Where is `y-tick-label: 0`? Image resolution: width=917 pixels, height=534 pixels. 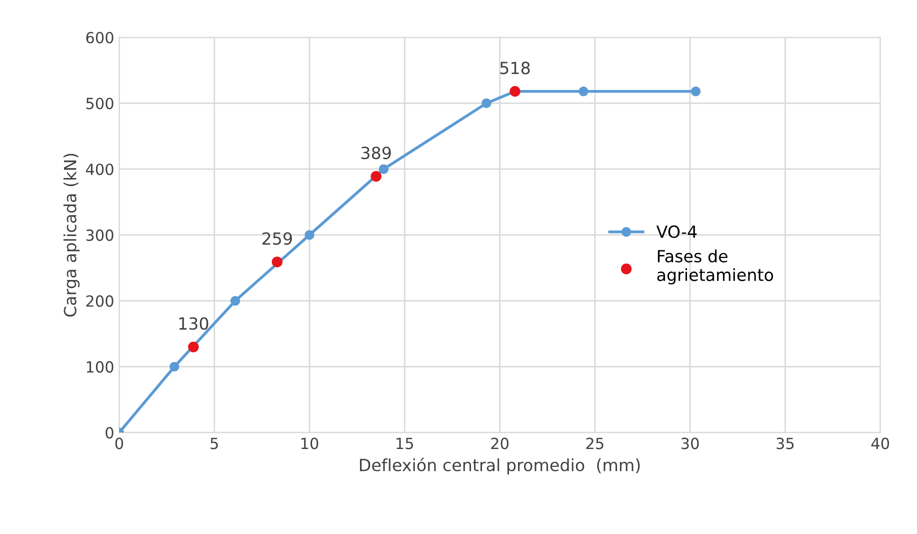 y-tick-label: 0 is located at coordinates (110, 433).